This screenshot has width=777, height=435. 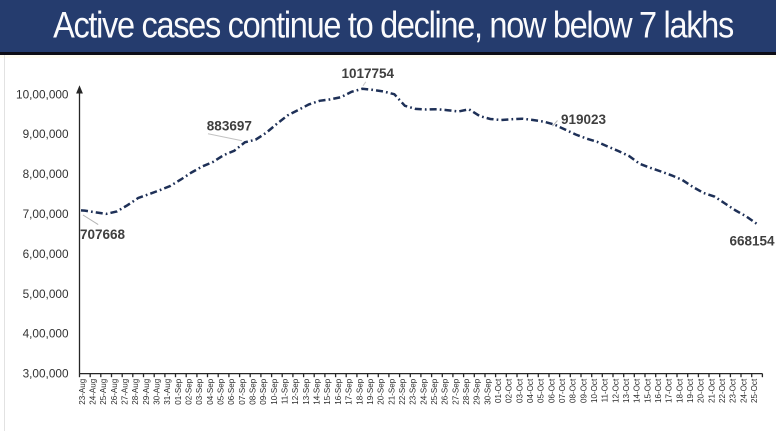 What do you see at coordinates (46, 254) in the screenshot?
I see `svg-text: 6,00,000` at bounding box center [46, 254].